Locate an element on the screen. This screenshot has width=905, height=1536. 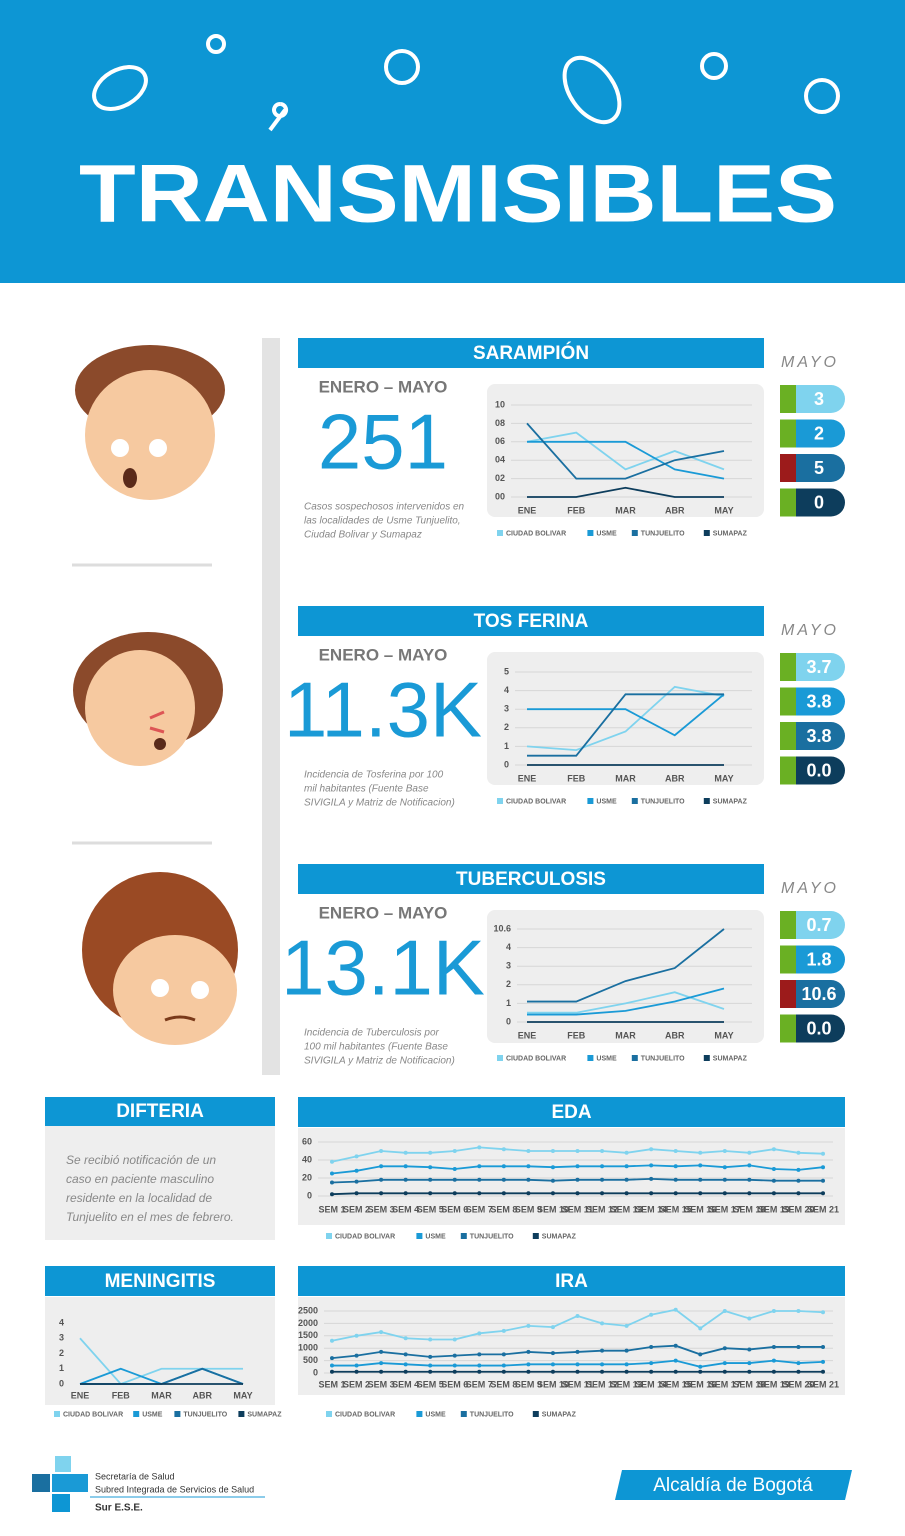
x-tick-label: SEM 10 is located at coordinates (553, 1209).